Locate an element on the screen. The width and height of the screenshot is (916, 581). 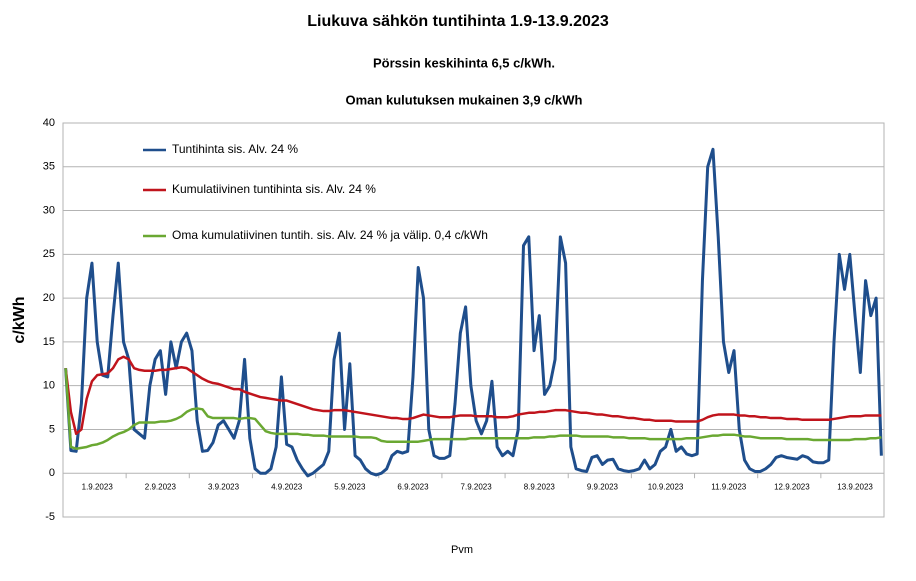
y-tick-label: 15 is located at coordinates (49, 342).